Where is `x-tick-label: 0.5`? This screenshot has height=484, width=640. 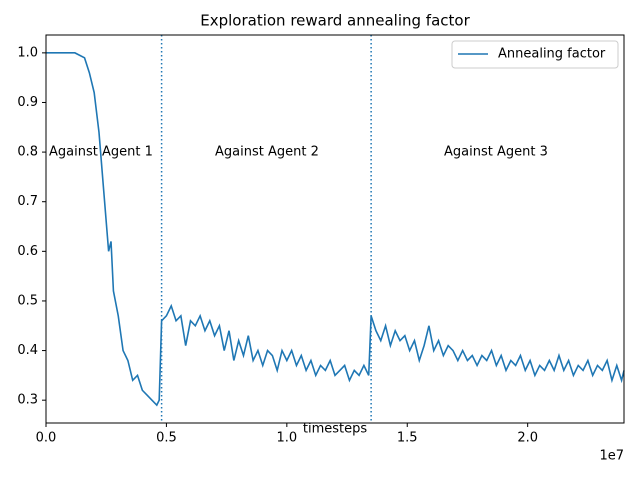 x-tick-label: 0.5 is located at coordinates (166, 438).